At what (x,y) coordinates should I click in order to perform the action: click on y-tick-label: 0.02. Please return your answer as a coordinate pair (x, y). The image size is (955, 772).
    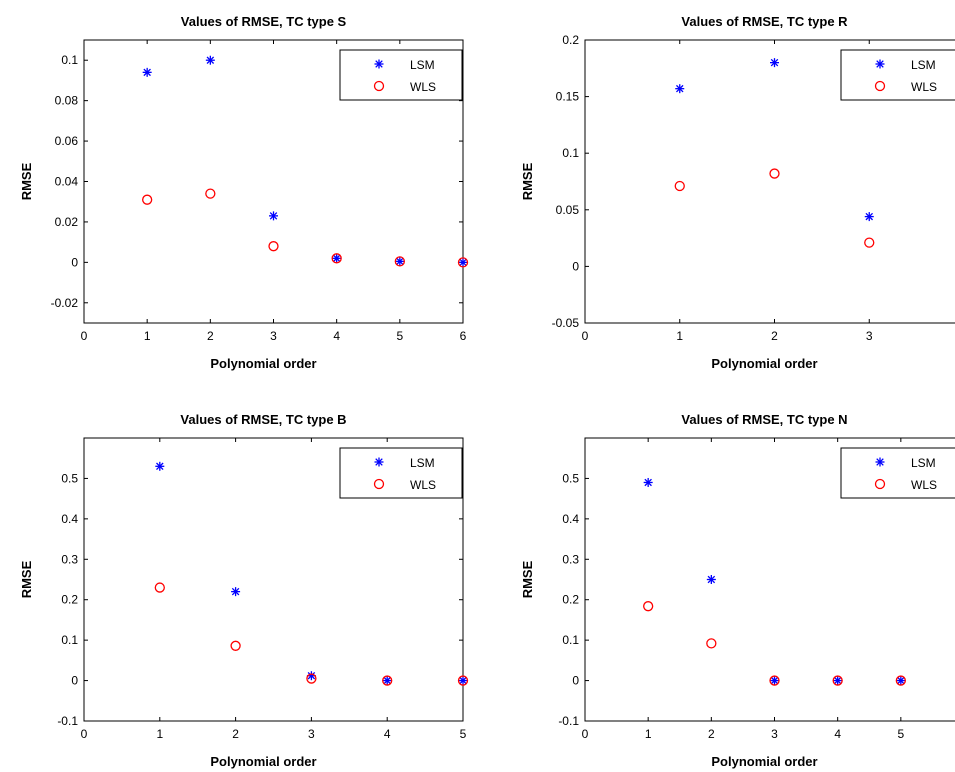
    Looking at the image, I should click on (67, 222).